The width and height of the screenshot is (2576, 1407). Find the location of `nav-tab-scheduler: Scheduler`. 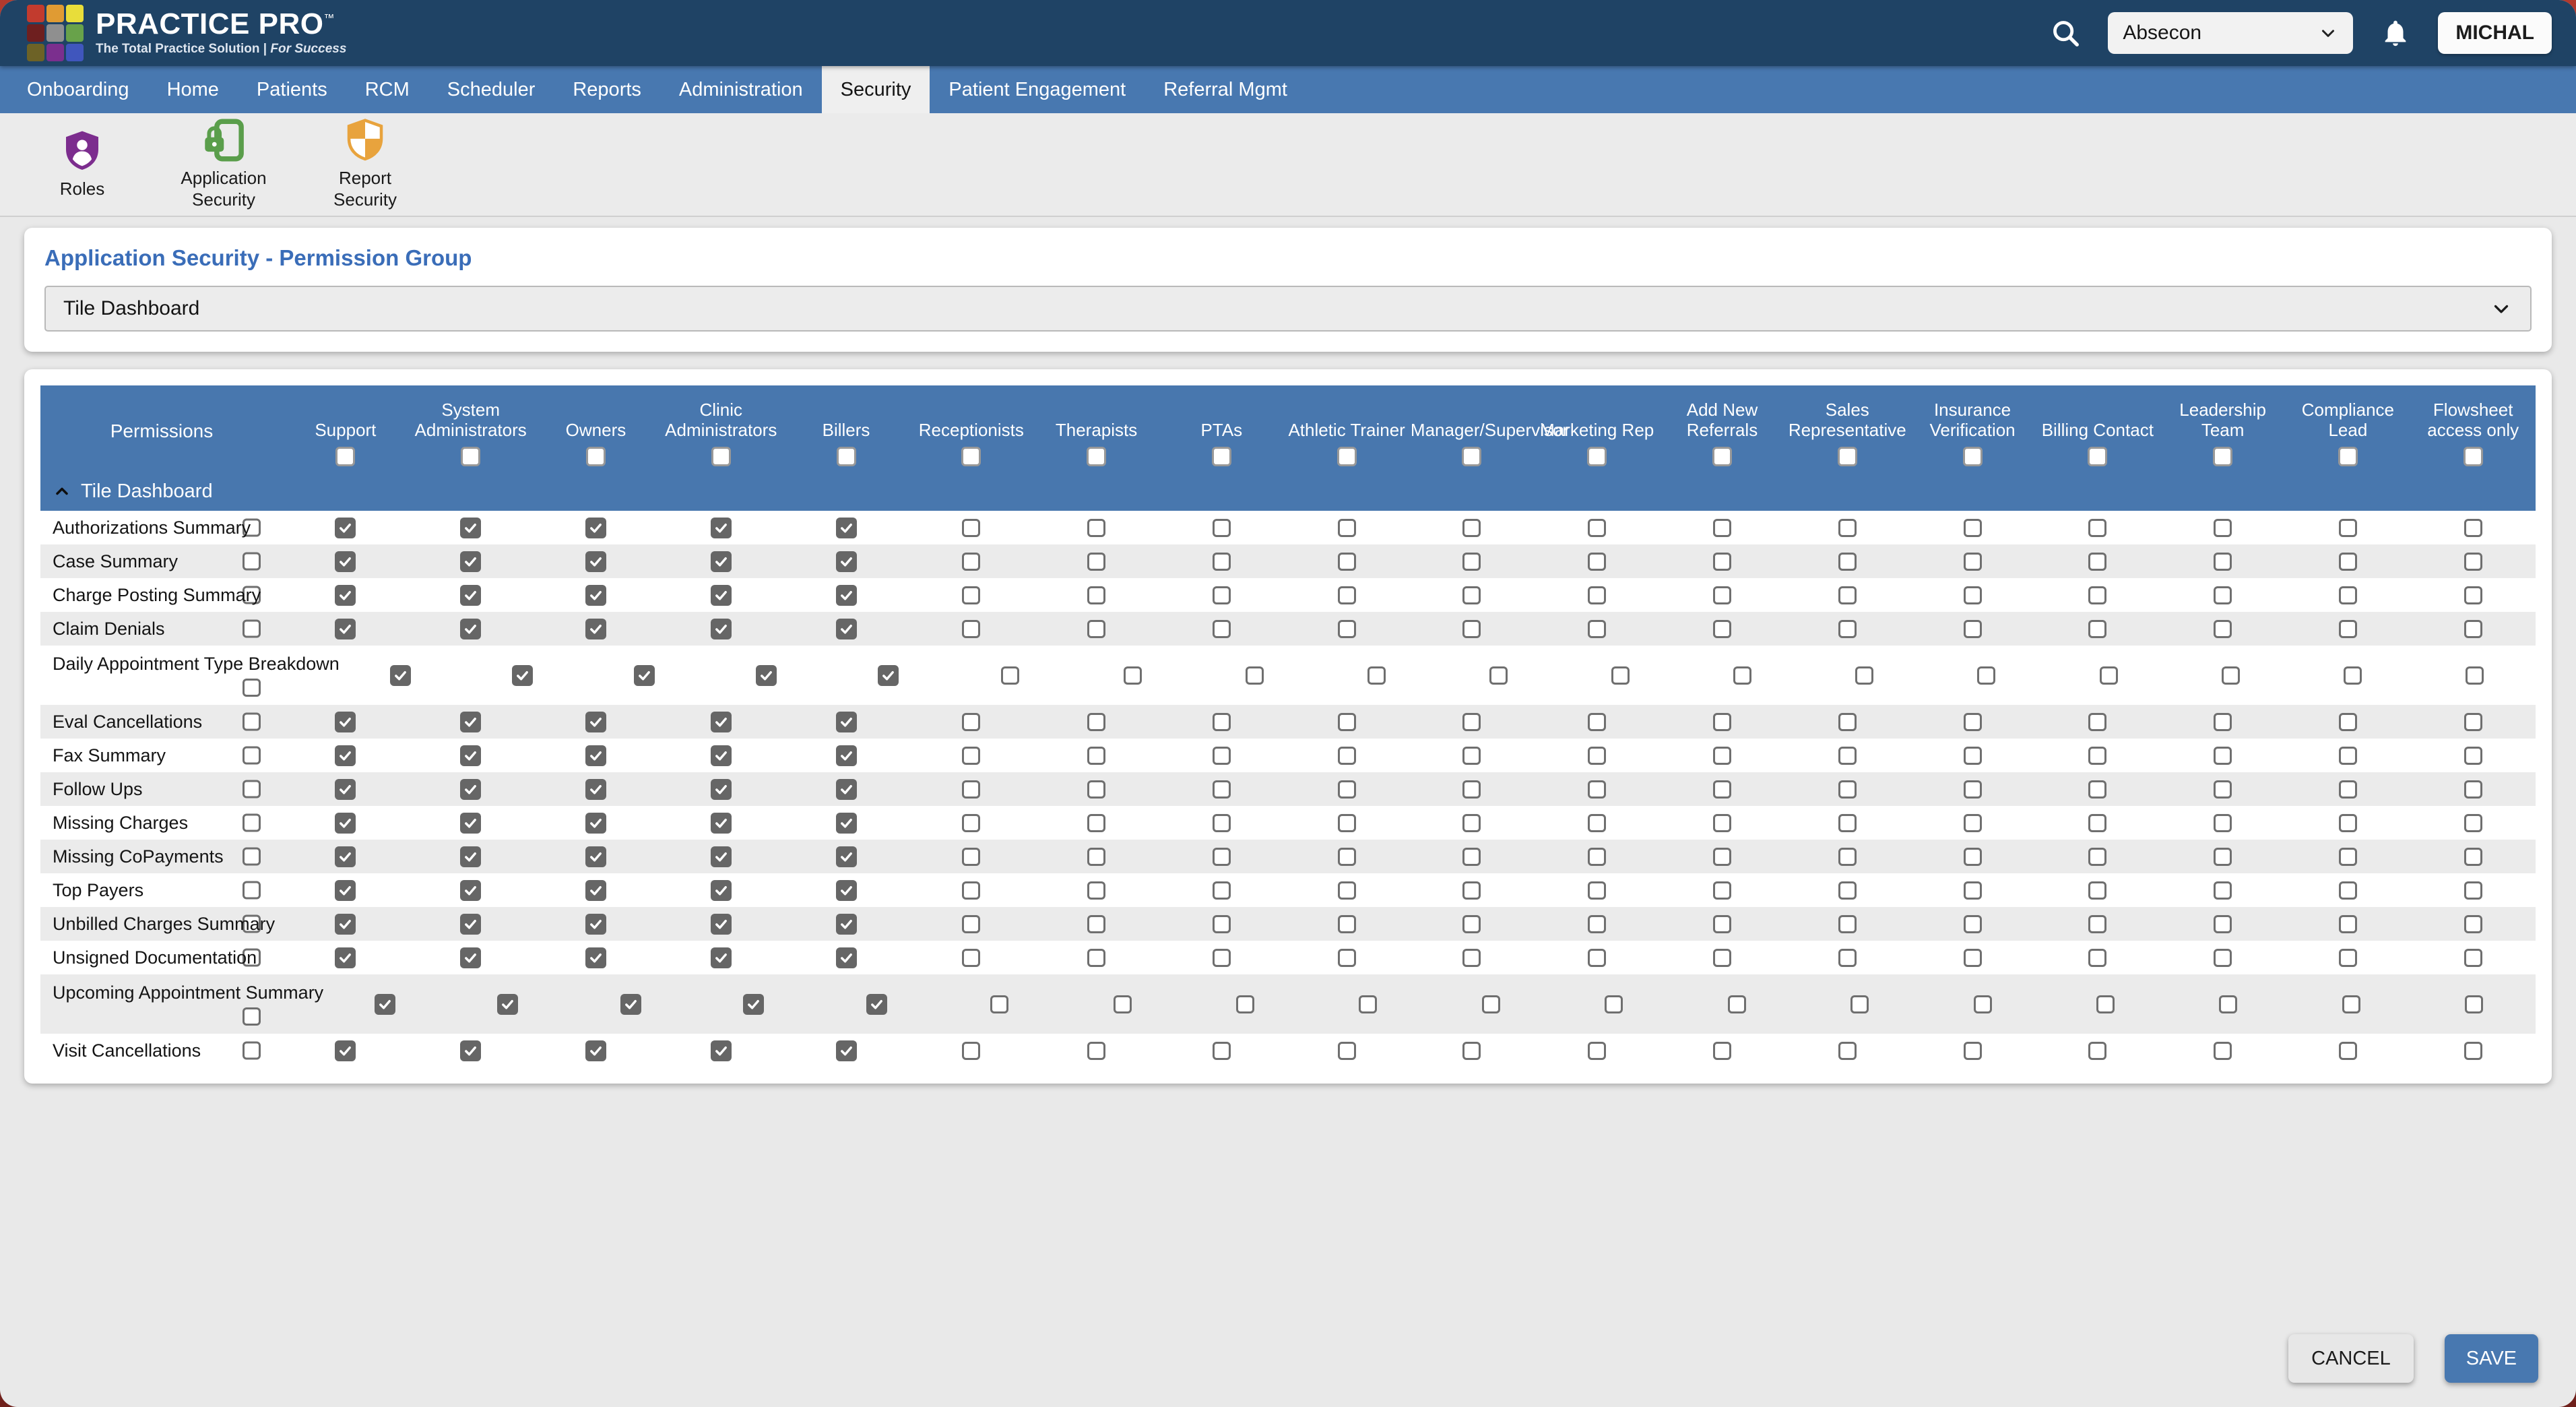

nav-tab-scheduler: Scheduler is located at coordinates (492, 89).